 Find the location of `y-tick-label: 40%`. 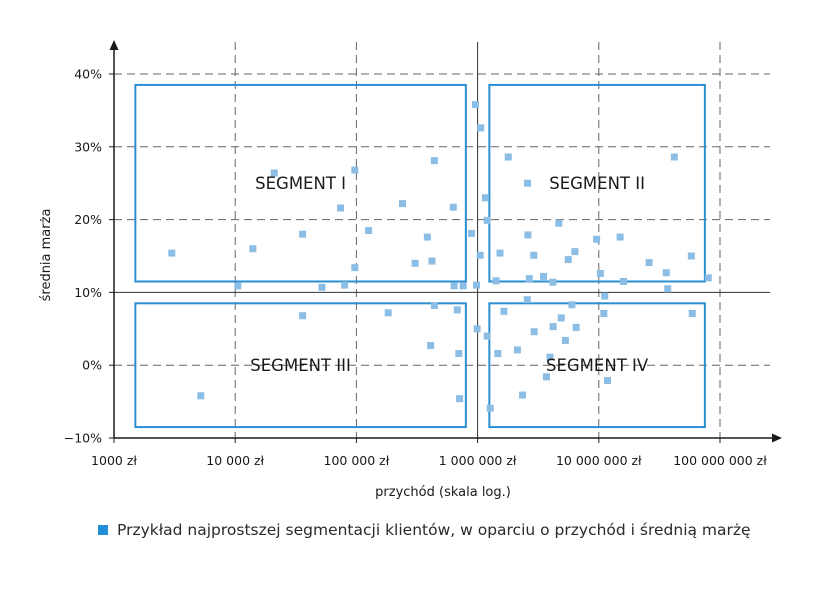

y-tick-label: 40% is located at coordinates (88, 74).